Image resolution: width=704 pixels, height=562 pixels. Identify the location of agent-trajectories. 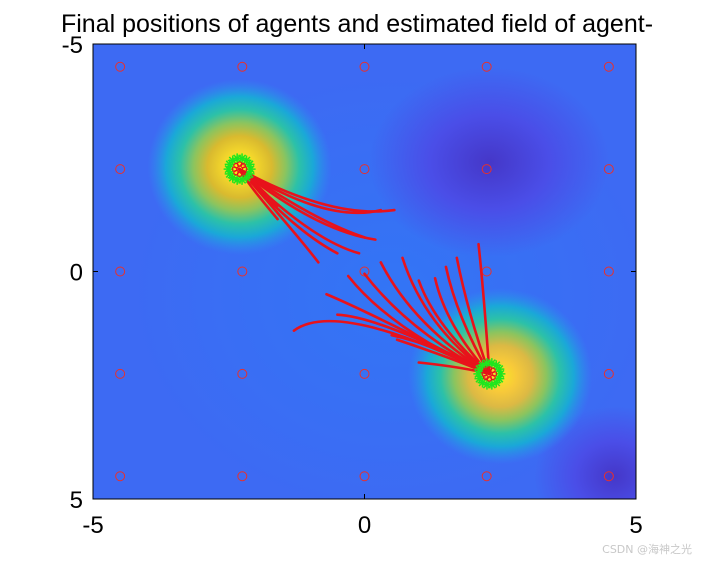
(364, 271).